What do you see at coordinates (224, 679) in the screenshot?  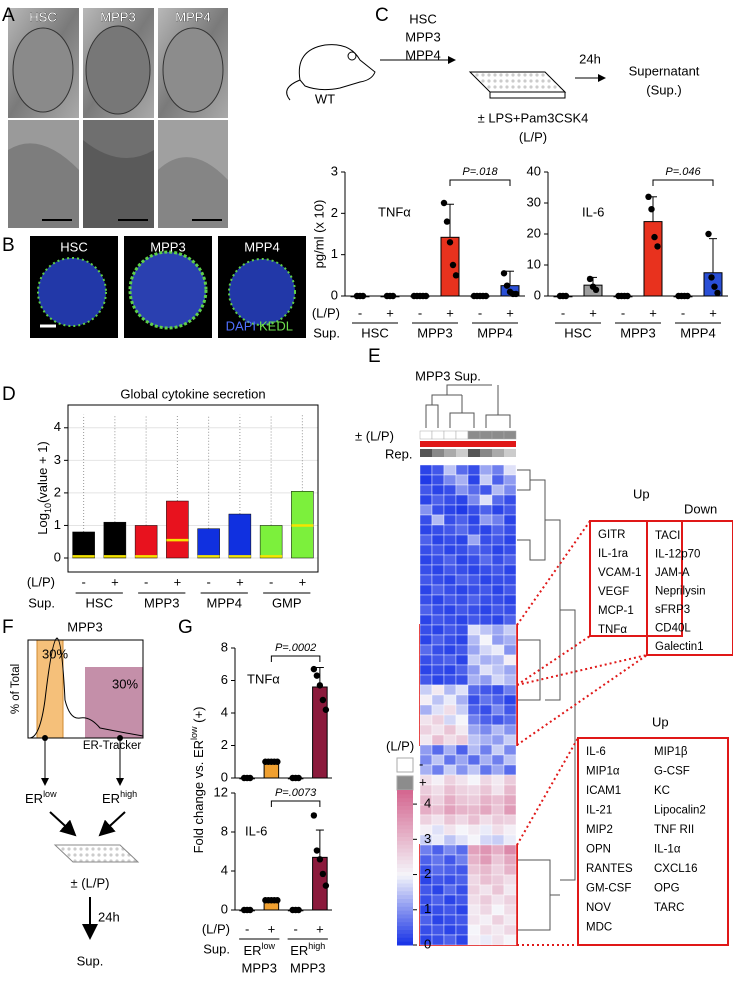 I see `y-tick-label: 6` at bounding box center [224, 679].